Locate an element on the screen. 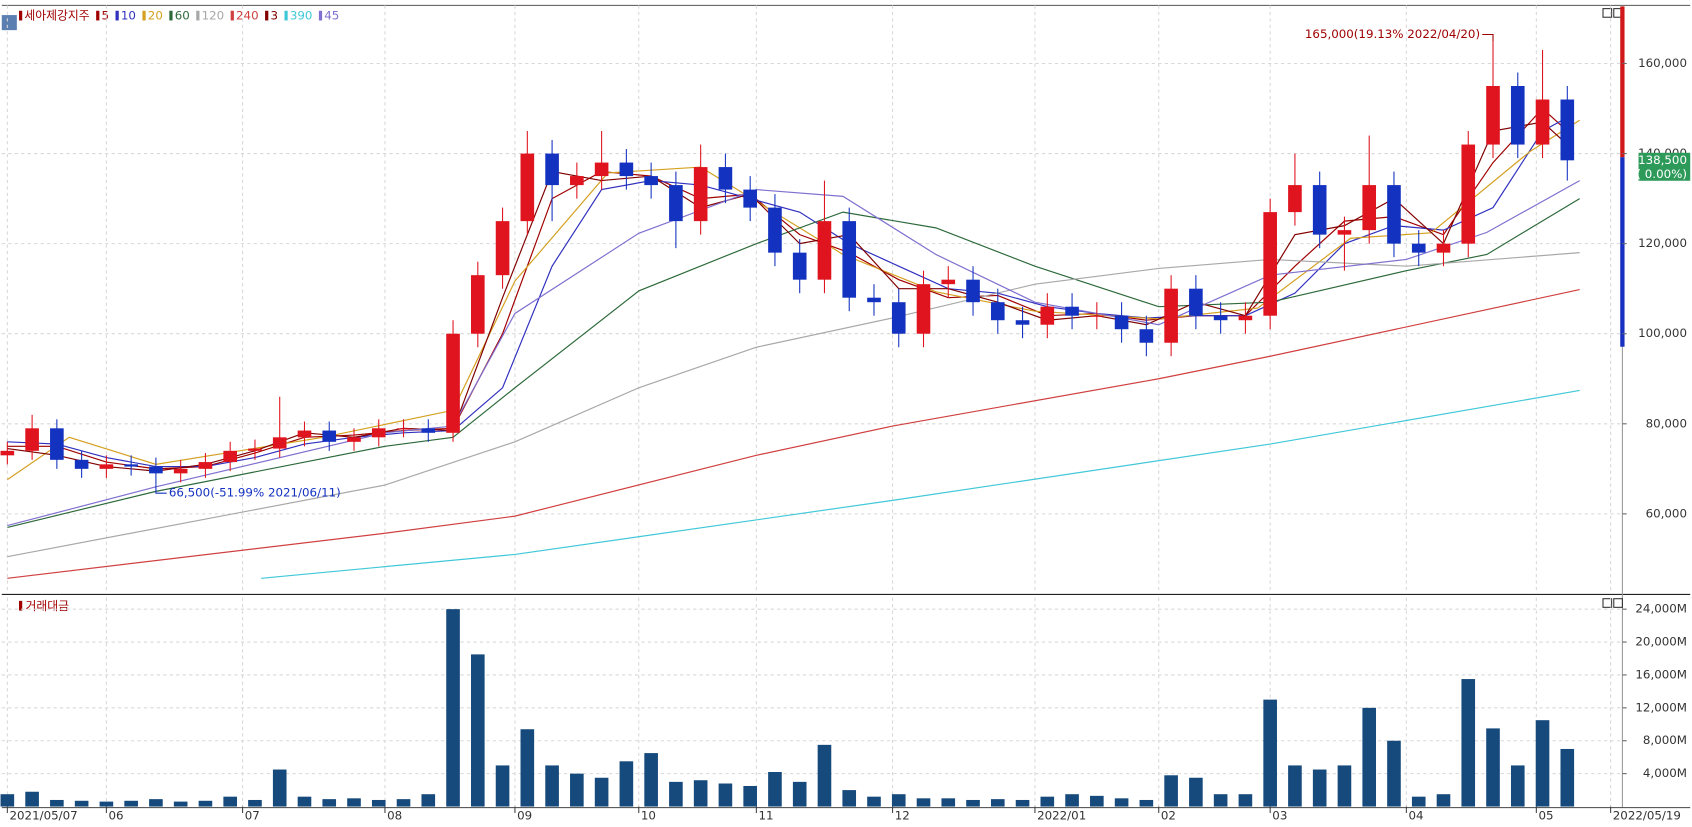  legend-label: 세아제강지주 is located at coordinates (56, 16).